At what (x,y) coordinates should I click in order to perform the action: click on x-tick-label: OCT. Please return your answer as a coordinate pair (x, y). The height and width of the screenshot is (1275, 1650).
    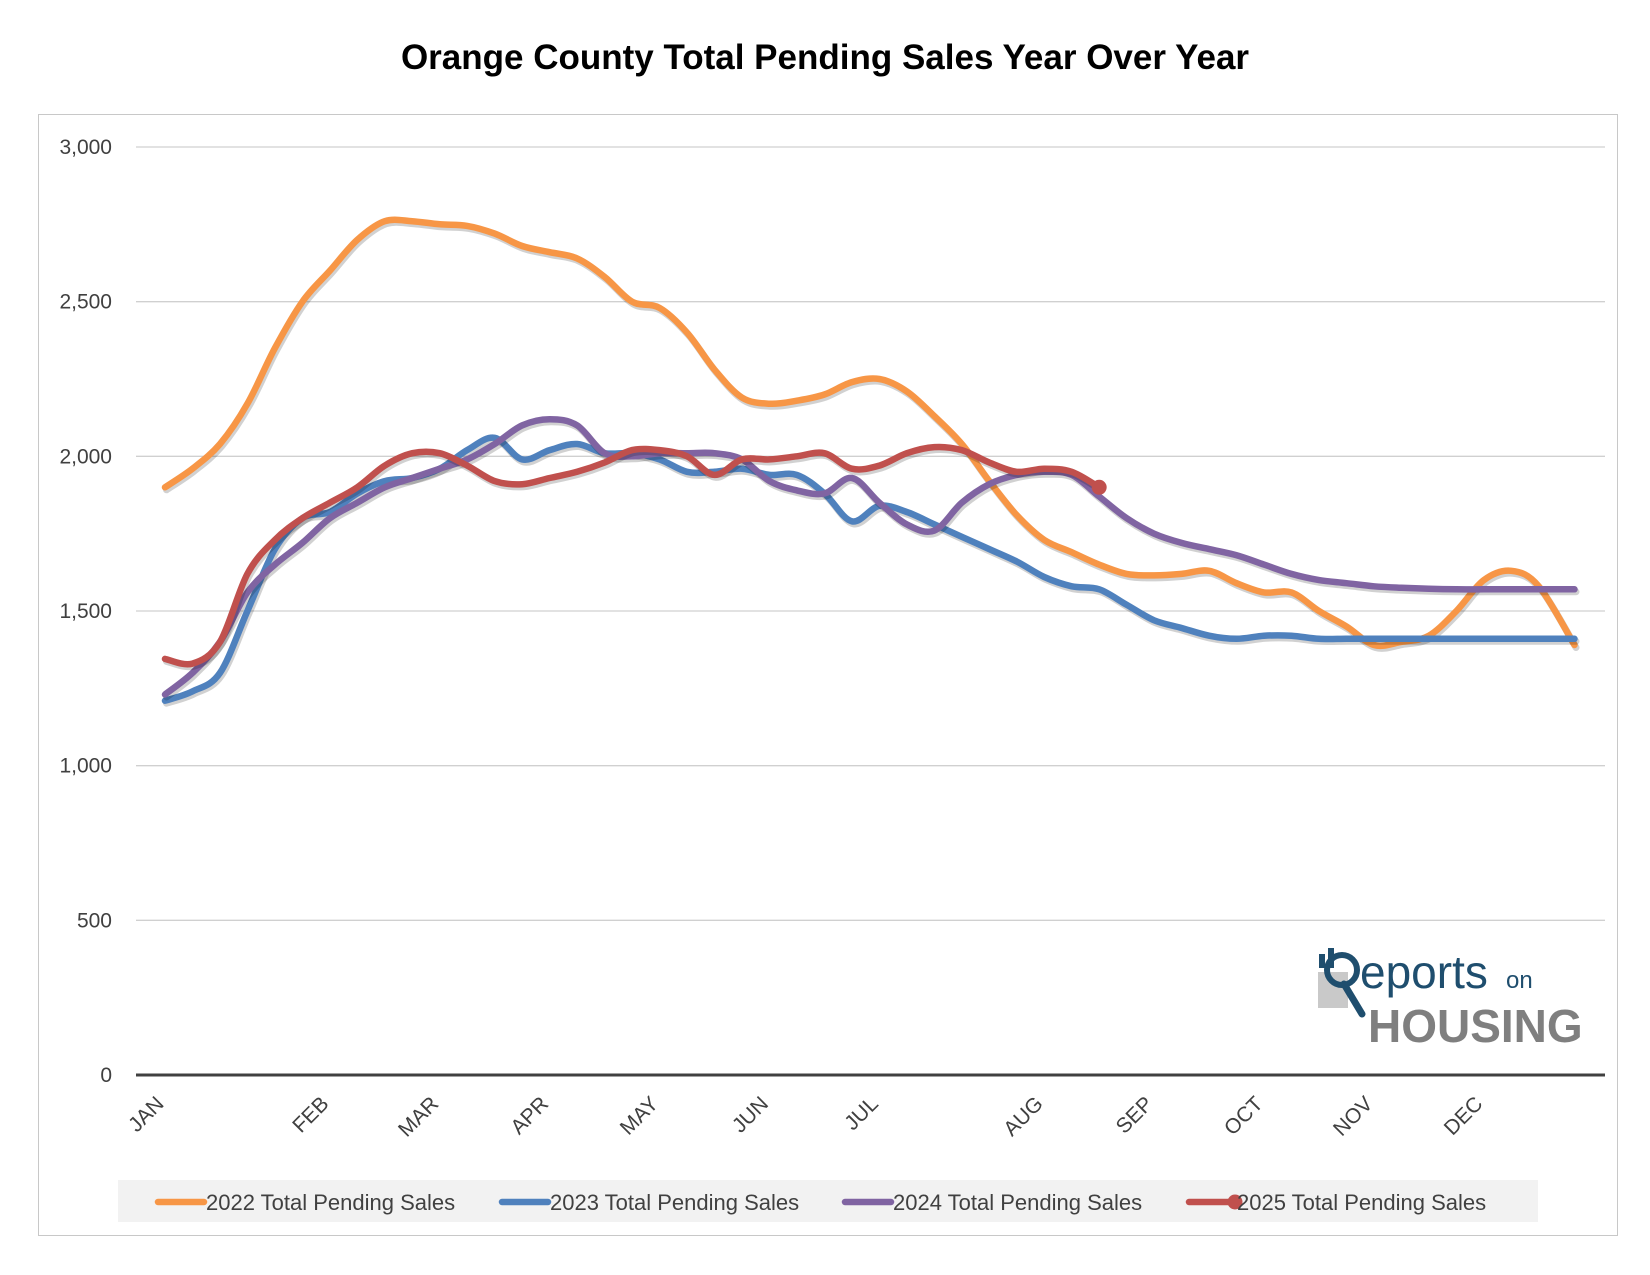
    Looking at the image, I should click on (1244, 1116).